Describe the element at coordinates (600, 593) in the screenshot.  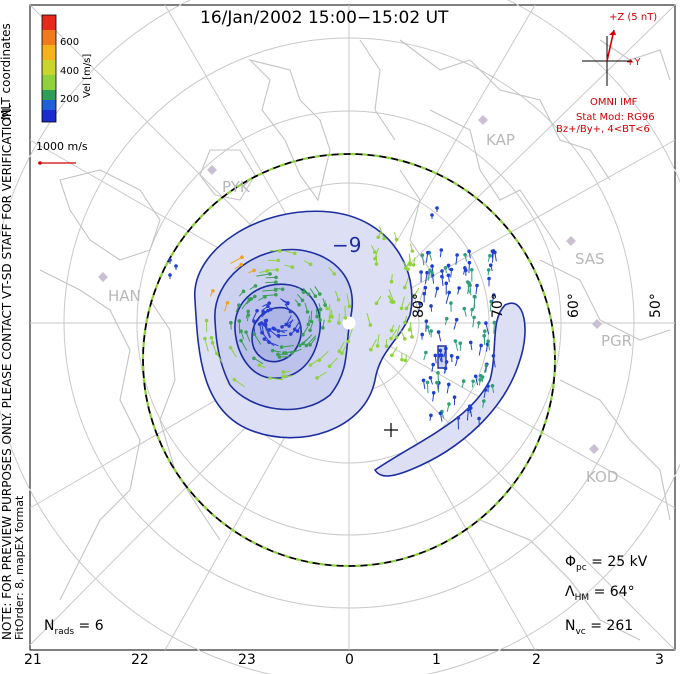
I see `hm-latitude: ΛHM = 64°` at that location.